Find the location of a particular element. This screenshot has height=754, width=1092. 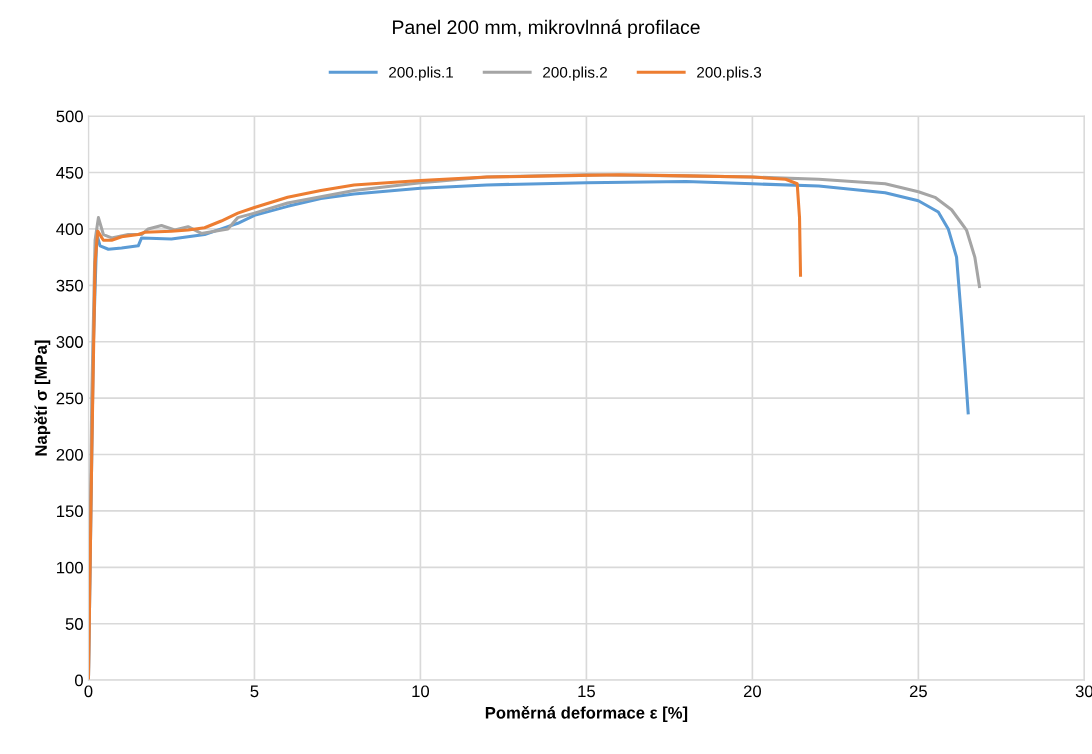

x-tick-label: 5 is located at coordinates (254, 691).